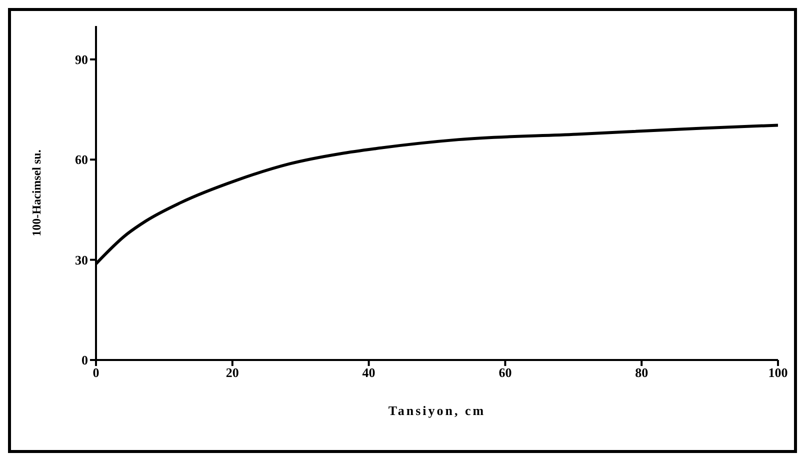  What do you see at coordinates (232, 372) in the screenshot?
I see `x-tick-label: 20` at bounding box center [232, 372].